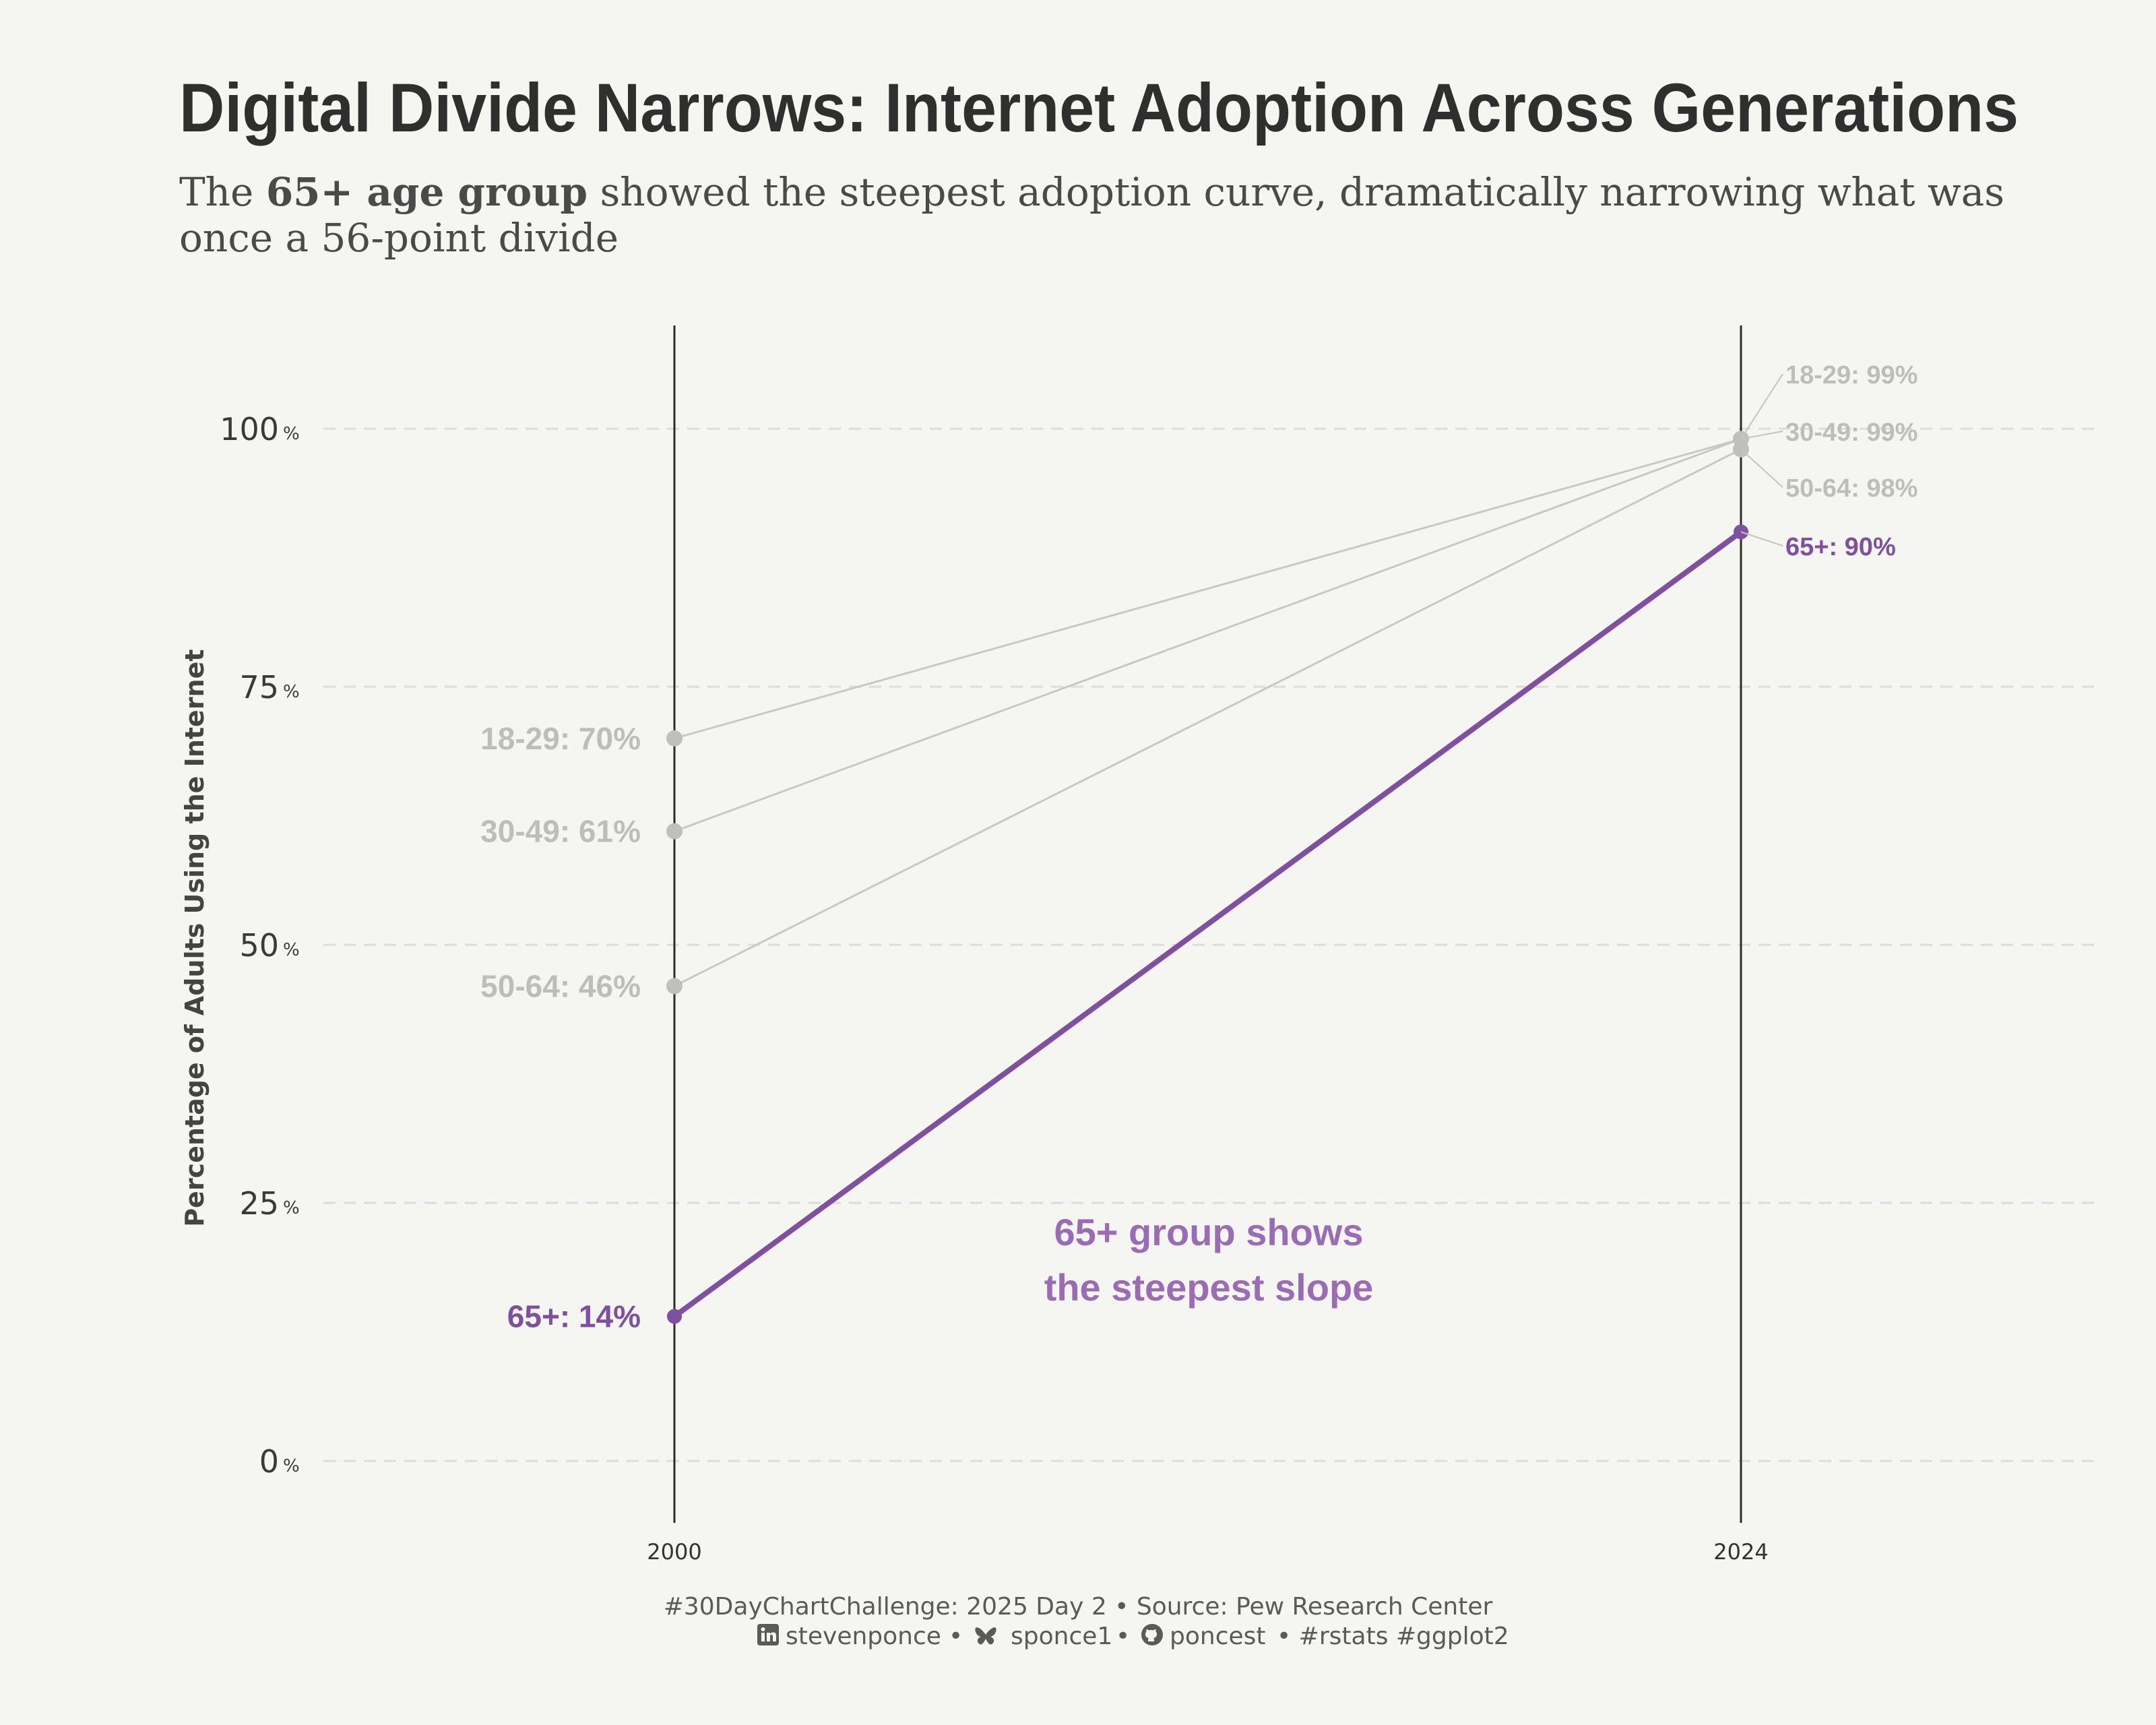  Describe the element at coordinates (768, 1634) in the screenshot. I see `linkedin-icon` at that location.